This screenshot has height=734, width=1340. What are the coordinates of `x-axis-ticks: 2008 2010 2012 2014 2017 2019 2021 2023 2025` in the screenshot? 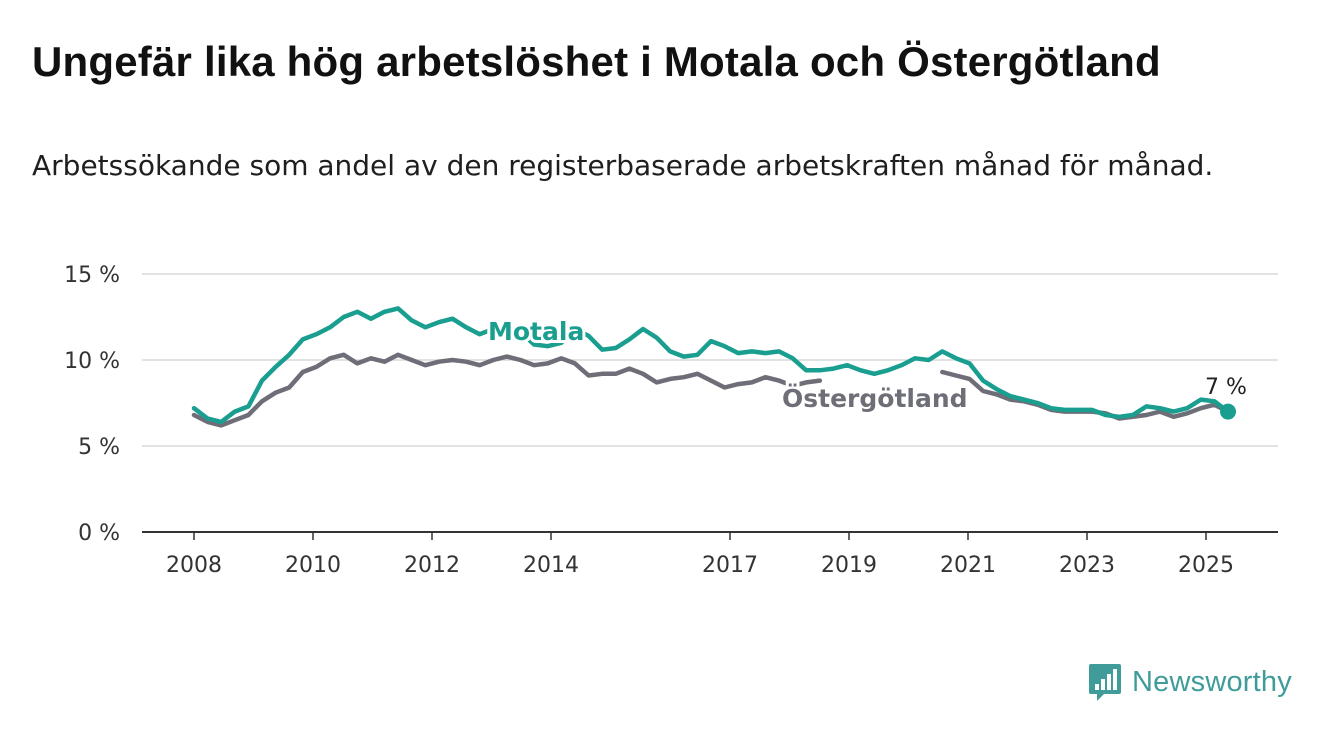 It's located at (700, 555).